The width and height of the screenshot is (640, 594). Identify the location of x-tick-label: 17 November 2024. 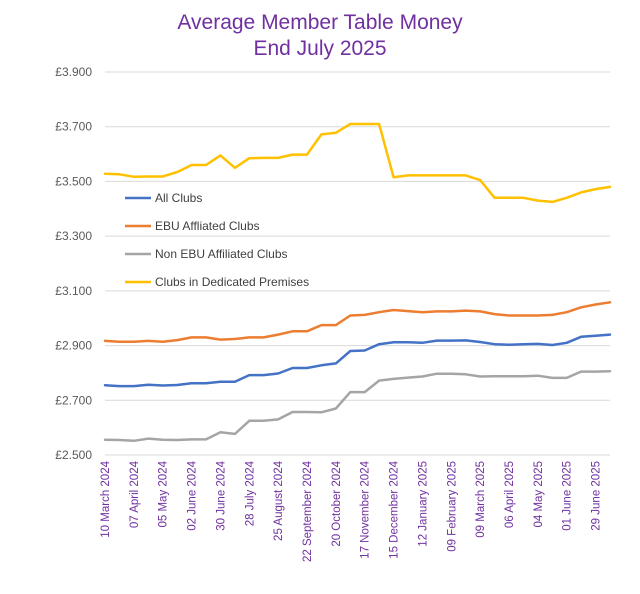
(366, 509).